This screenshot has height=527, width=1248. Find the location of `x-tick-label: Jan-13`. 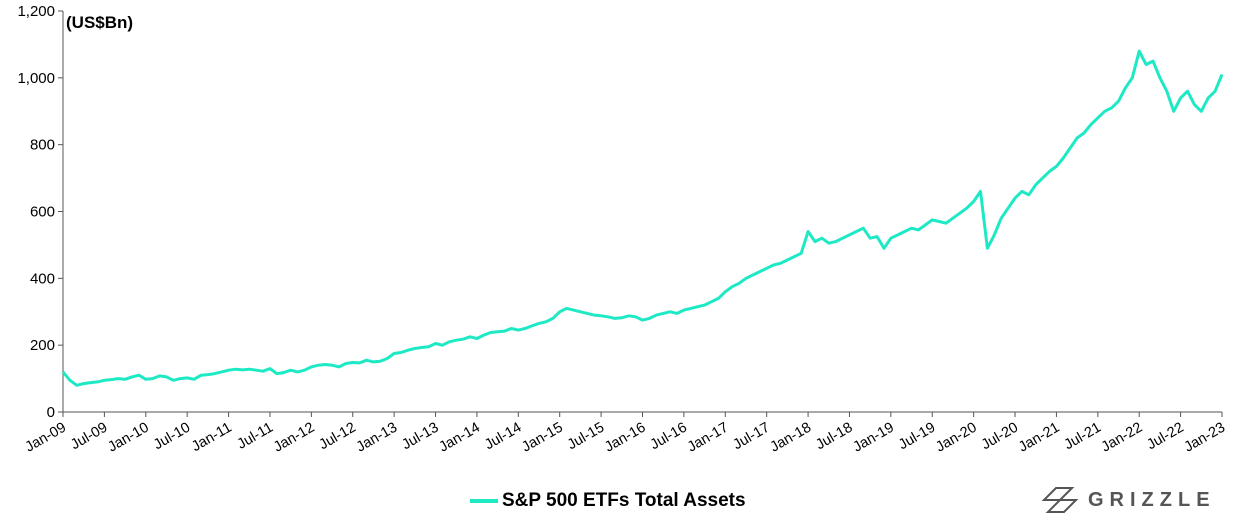

x-tick-label: Jan-13 is located at coordinates (377, 438).